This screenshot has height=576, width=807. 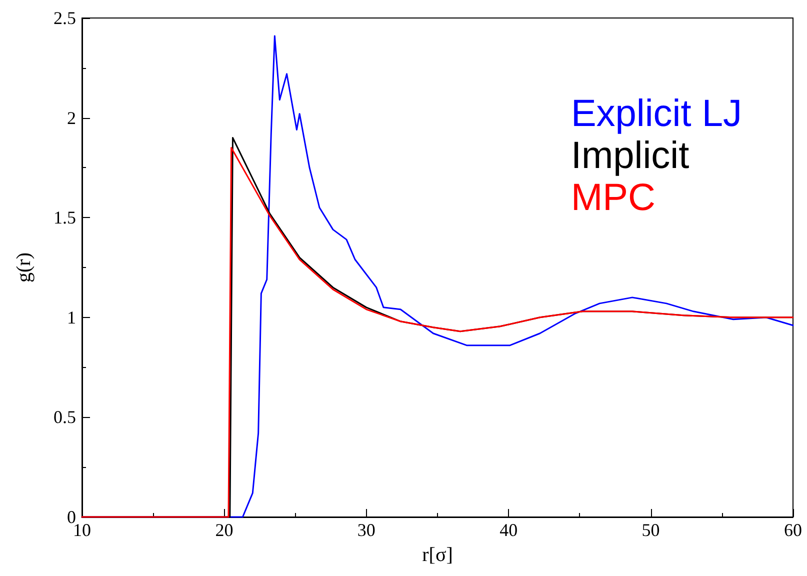 What do you see at coordinates (793, 530) in the screenshot?
I see `x-tick-label: 60` at bounding box center [793, 530].